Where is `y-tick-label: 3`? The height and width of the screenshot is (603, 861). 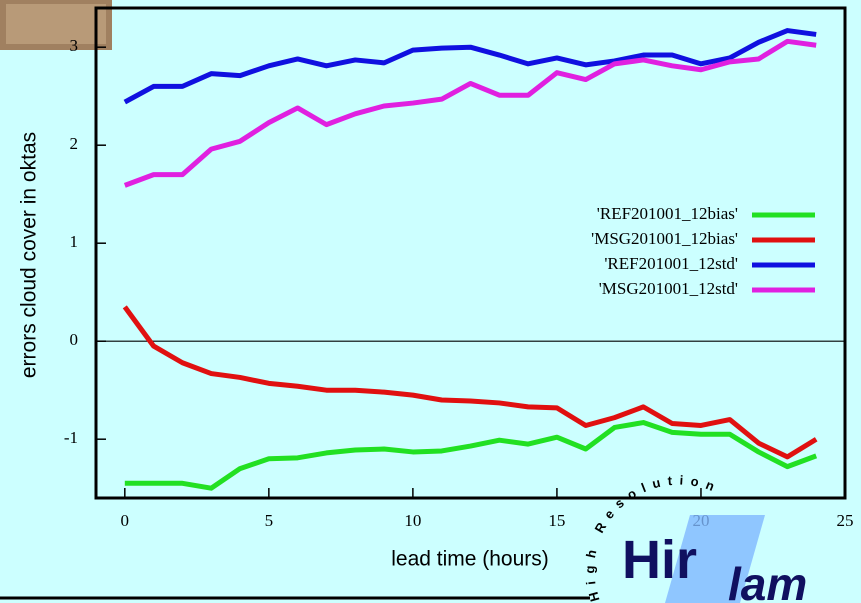 y-tick-label: 3 is located at coordinates (74, 45).